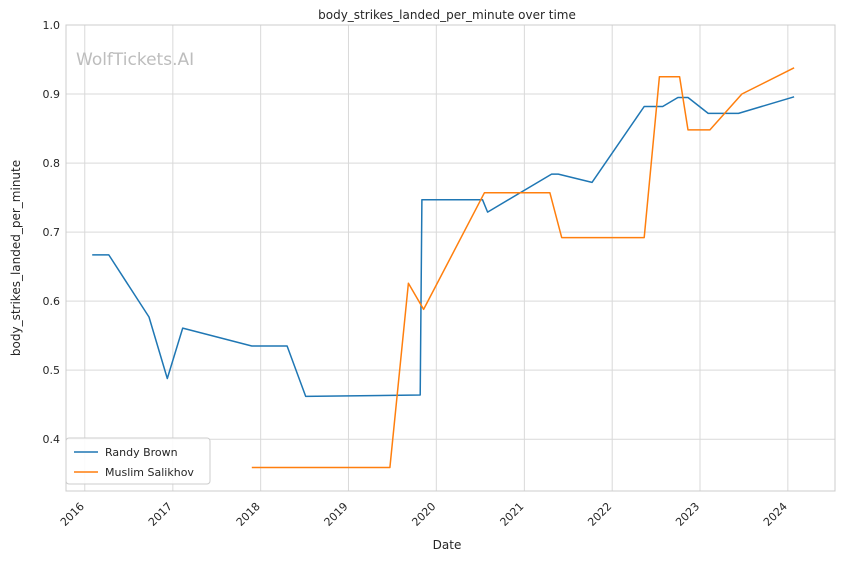 This screenshot has width=844, height=561. Describe the element at coordinates (248, 514) in the screenshot. I see `x-tick-label: 2018` at that location.